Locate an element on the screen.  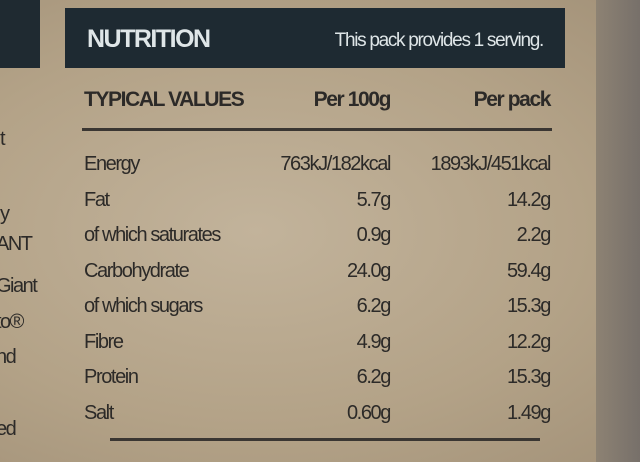
column-header: Per pack is located at coordinates (512, 99).